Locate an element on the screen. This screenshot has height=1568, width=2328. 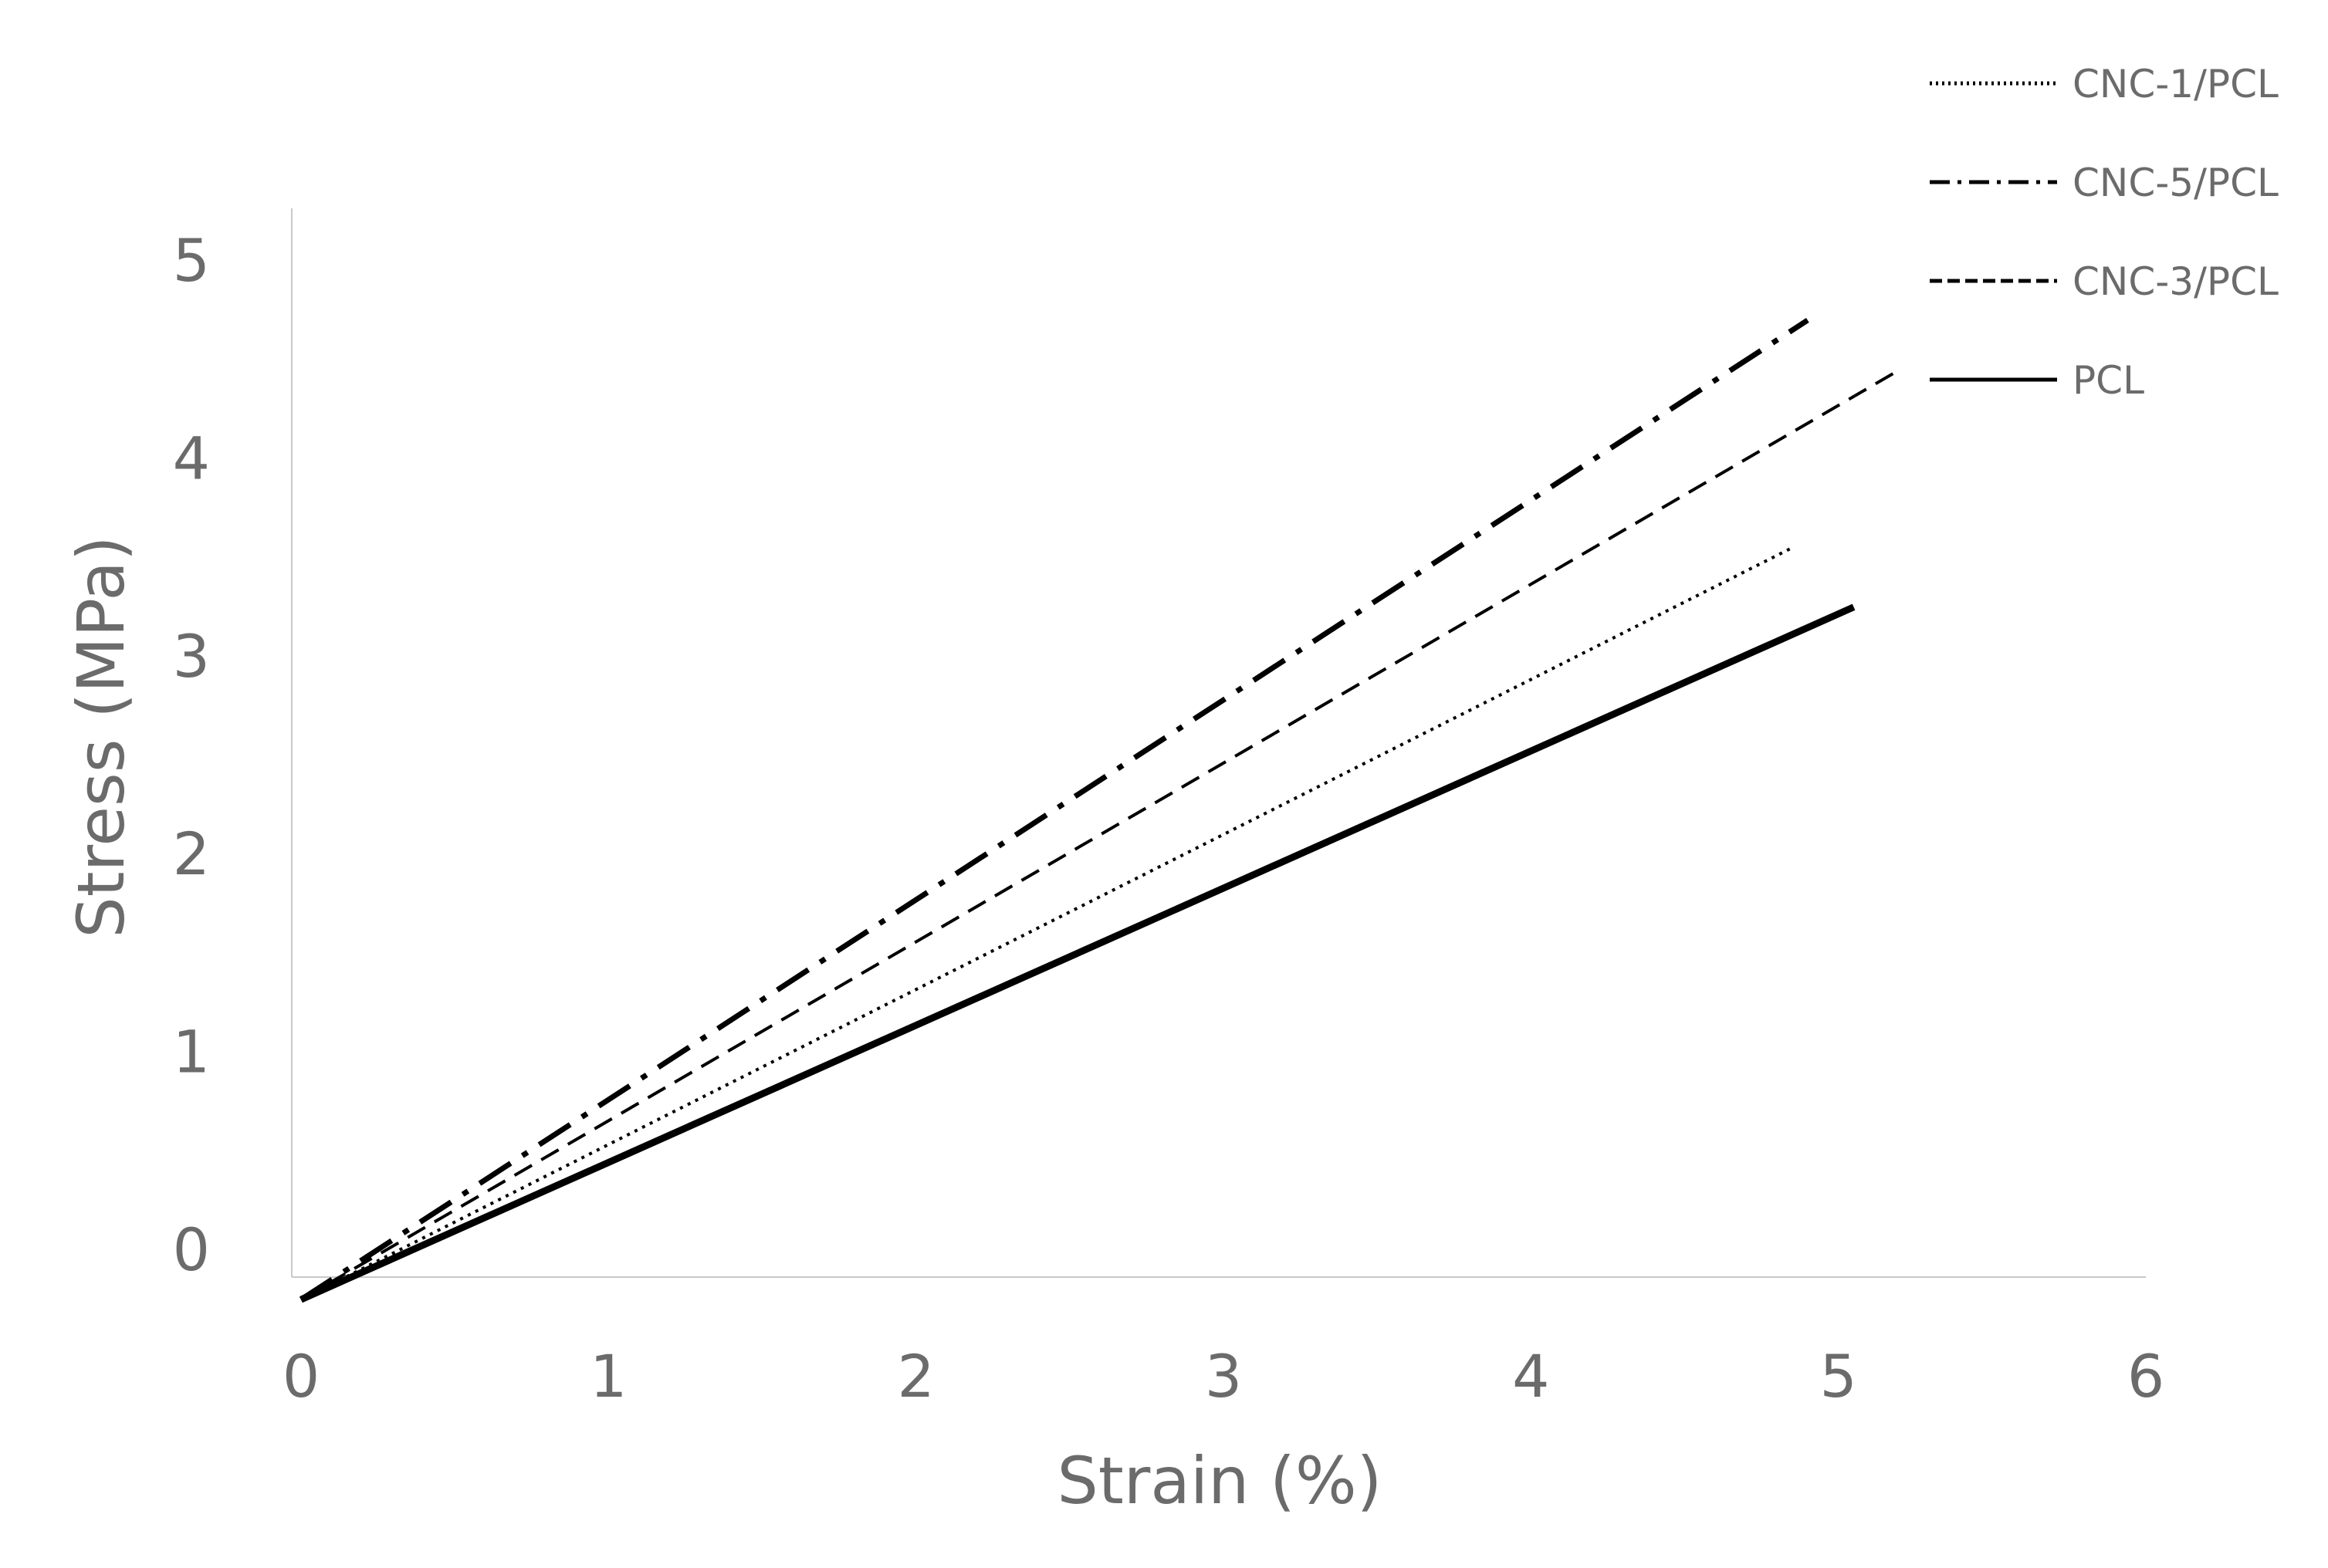
x-tick-label: 0 is located at coordinates (301, 1376).